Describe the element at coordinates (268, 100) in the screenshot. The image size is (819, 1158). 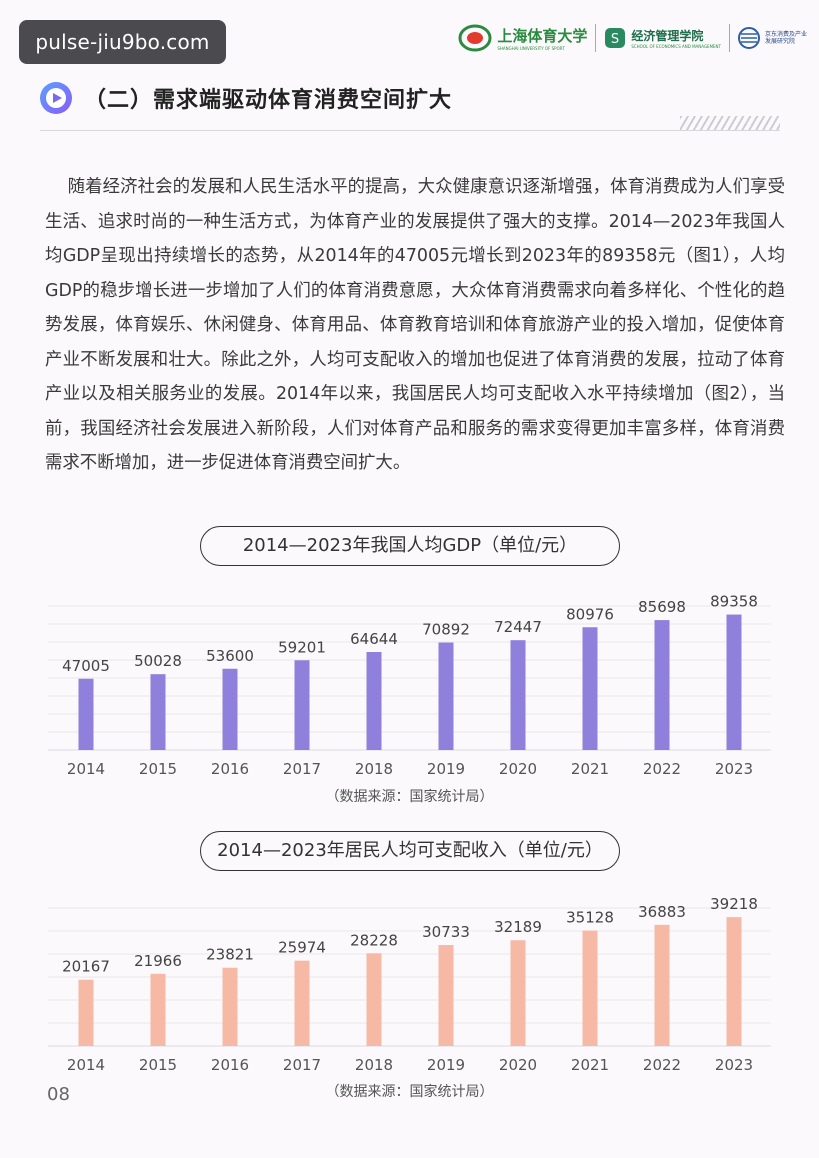
I see `section-title: （二）需求端驱动体育消费空间扩大` at that location.